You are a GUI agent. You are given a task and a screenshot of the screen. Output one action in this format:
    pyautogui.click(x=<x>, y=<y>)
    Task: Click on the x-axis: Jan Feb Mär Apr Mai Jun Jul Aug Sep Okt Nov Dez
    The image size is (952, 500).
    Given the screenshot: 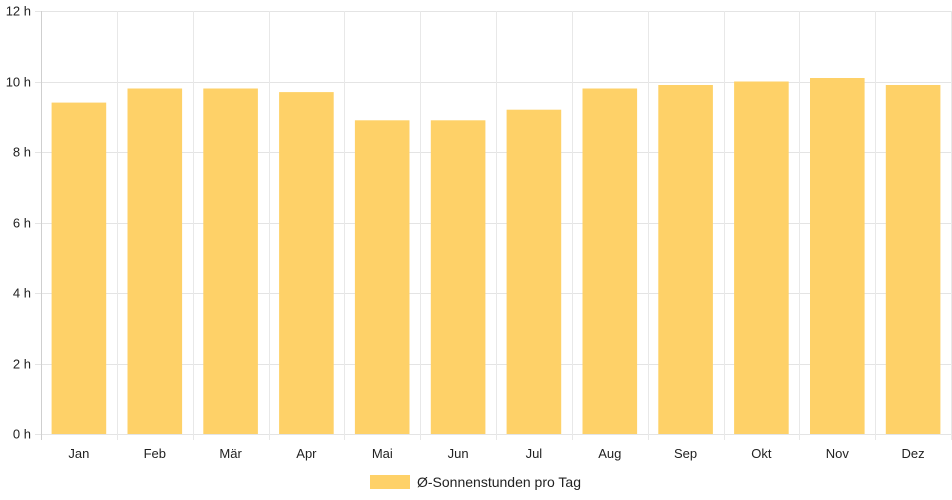 What is the action you would take?
    pyautogui.click(x=496, y=453)
    